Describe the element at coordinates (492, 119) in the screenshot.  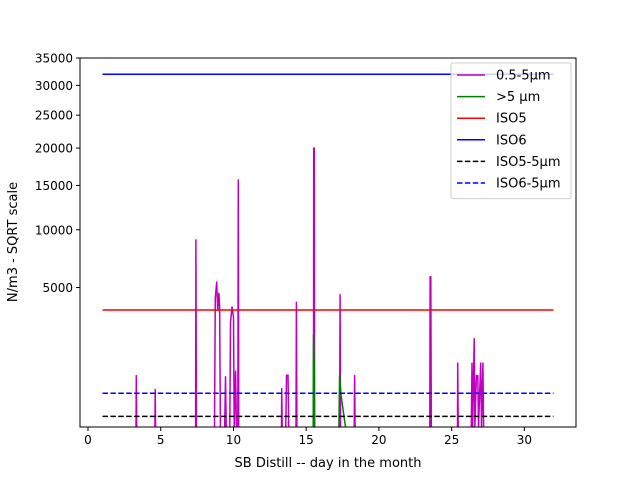
I see `legend-item-iso5: ISO5` at that location.